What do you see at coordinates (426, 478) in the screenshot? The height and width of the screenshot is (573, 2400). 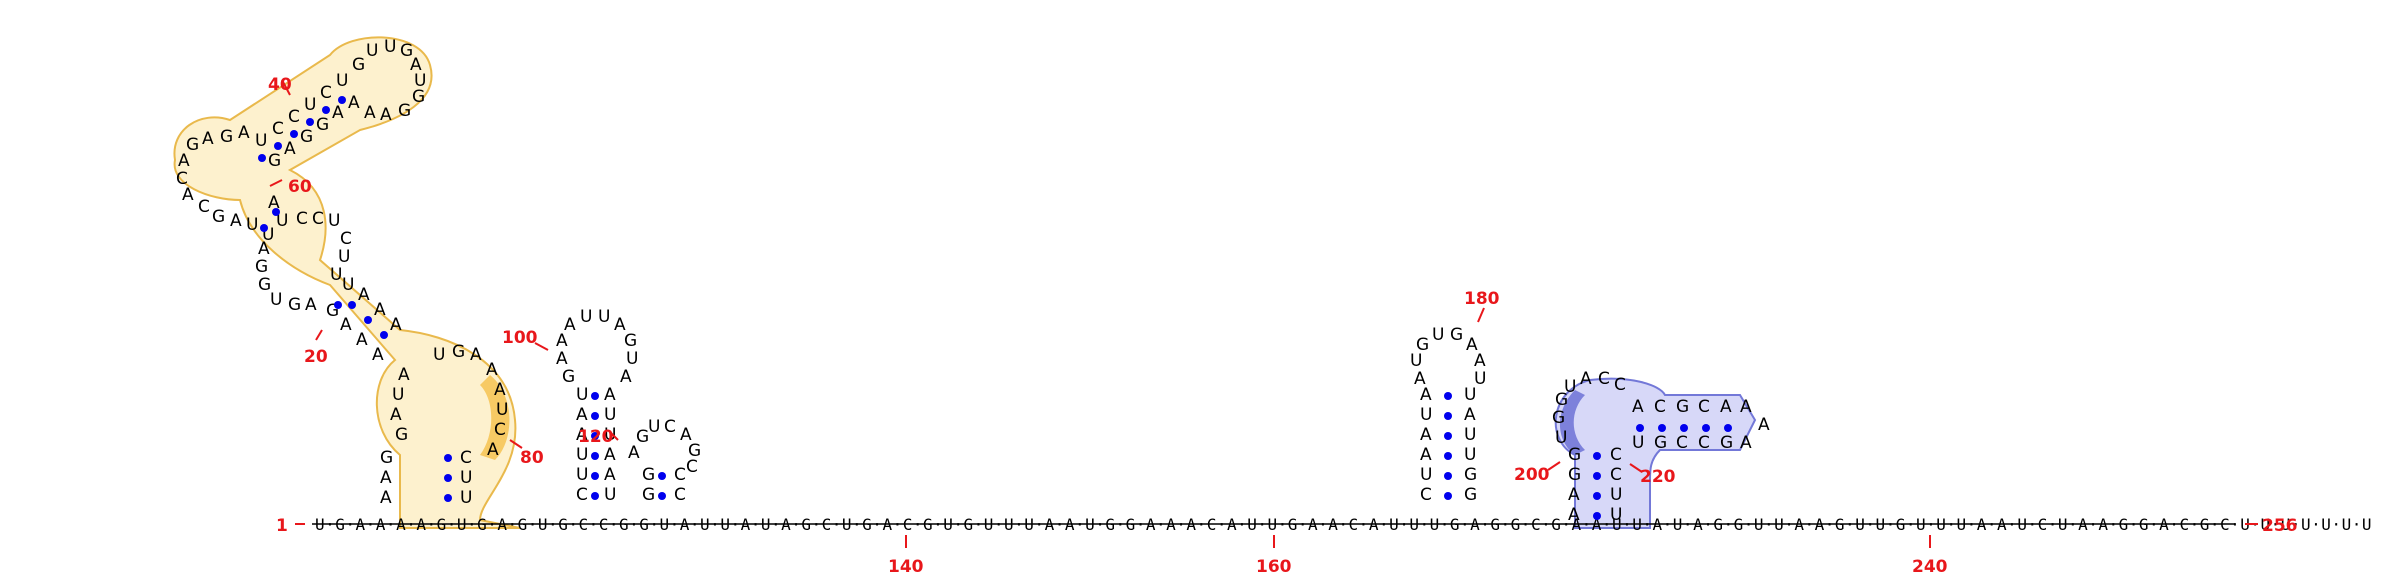 I see `stem-1: A A G U U C` at bounding box center [426, 478].